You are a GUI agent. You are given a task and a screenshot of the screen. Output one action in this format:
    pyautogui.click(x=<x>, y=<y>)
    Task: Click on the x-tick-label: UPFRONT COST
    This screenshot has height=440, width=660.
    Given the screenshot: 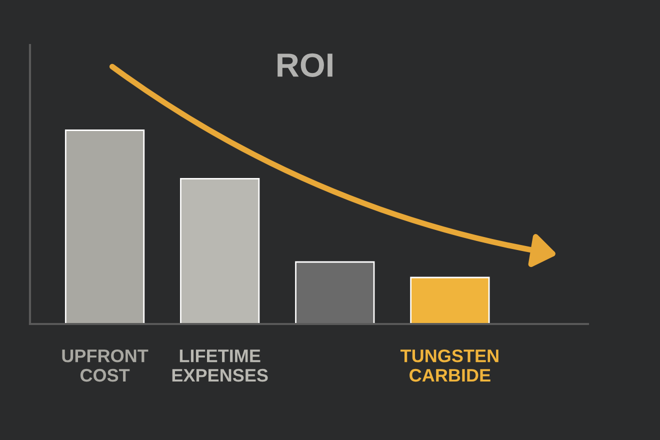 What is the action you would take?
    pyautogui.click(x=105, y=365)
    